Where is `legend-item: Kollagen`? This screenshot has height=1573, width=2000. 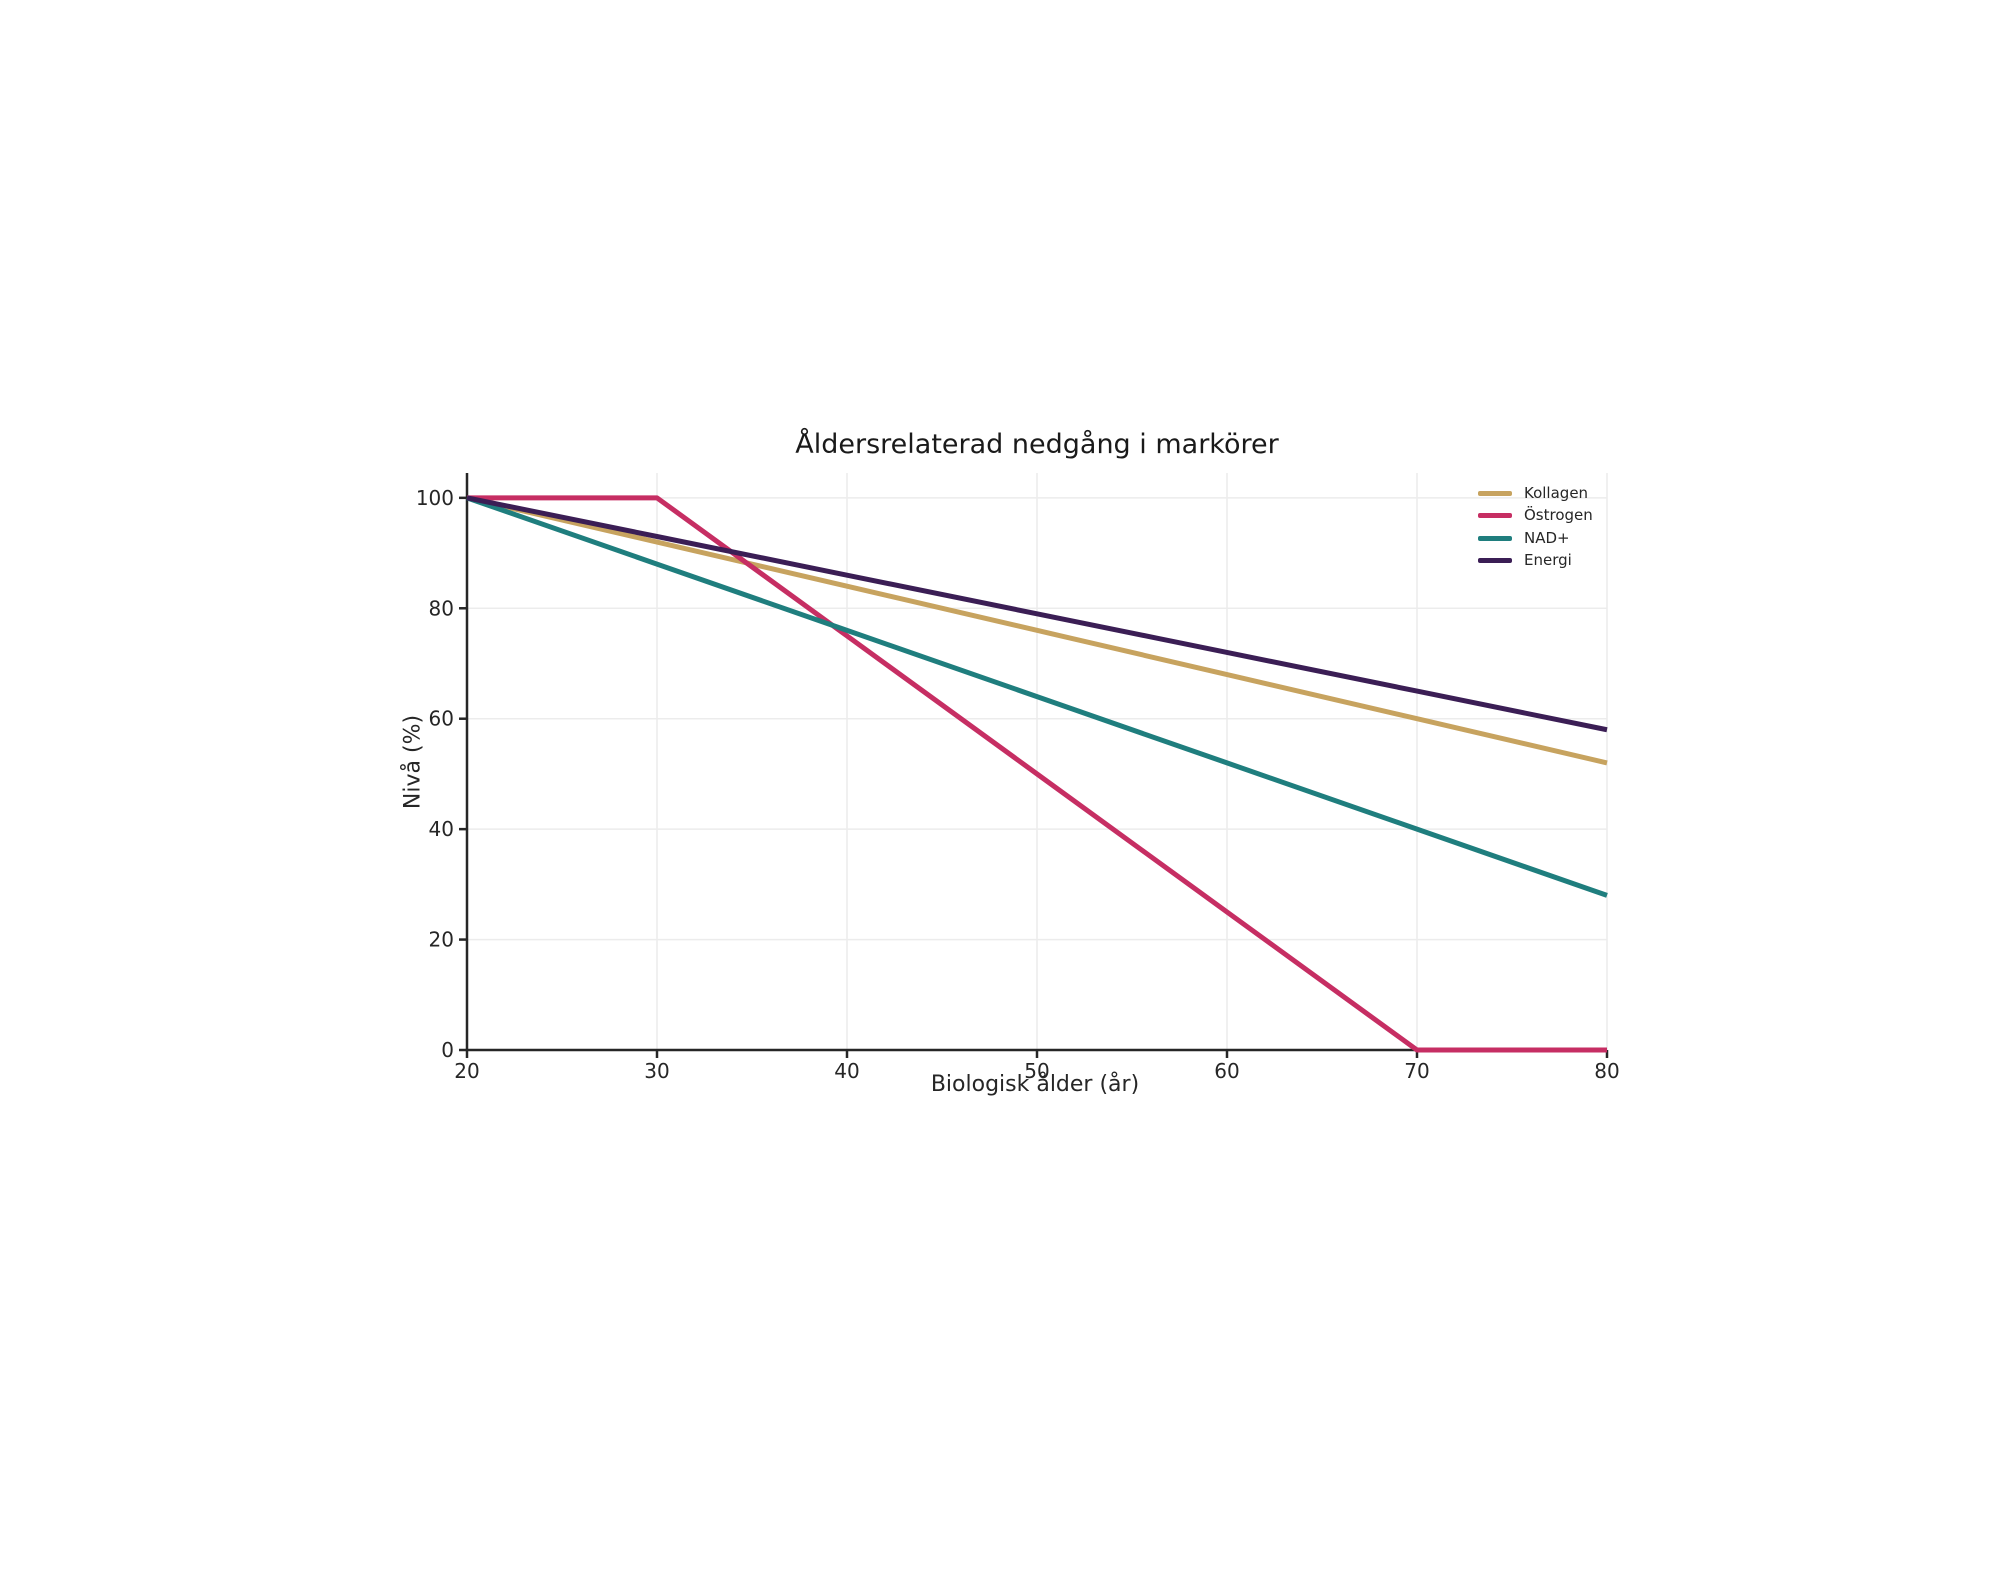 legend-item: Kollagen is located at coordinates (1535, 493).